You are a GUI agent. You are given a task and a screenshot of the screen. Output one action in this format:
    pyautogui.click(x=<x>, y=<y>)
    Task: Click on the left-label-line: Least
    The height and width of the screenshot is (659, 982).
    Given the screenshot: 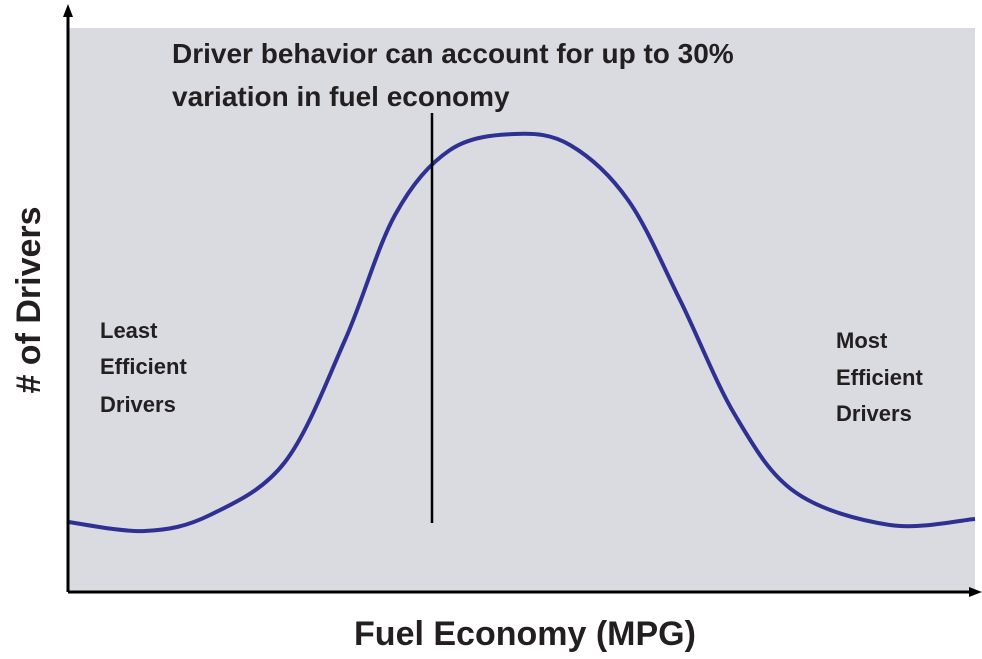 What is the action you would take?
    pyautogui.click(x=129, y=330)
    